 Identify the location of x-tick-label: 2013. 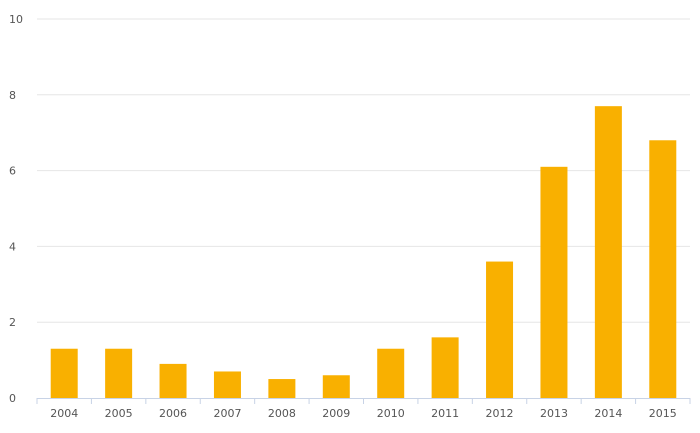
(554, 413).